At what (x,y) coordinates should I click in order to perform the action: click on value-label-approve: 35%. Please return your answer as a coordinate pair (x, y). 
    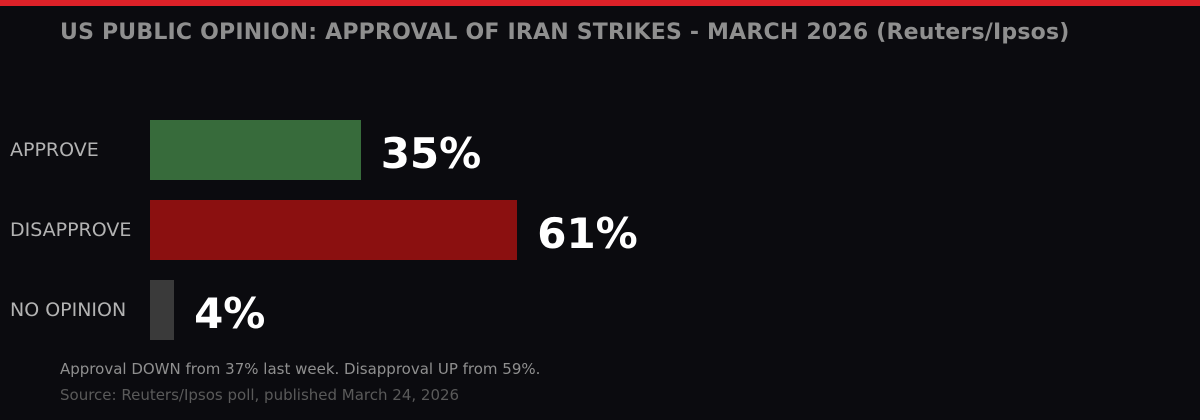
    Looking at the image, I should click on (431, 153).